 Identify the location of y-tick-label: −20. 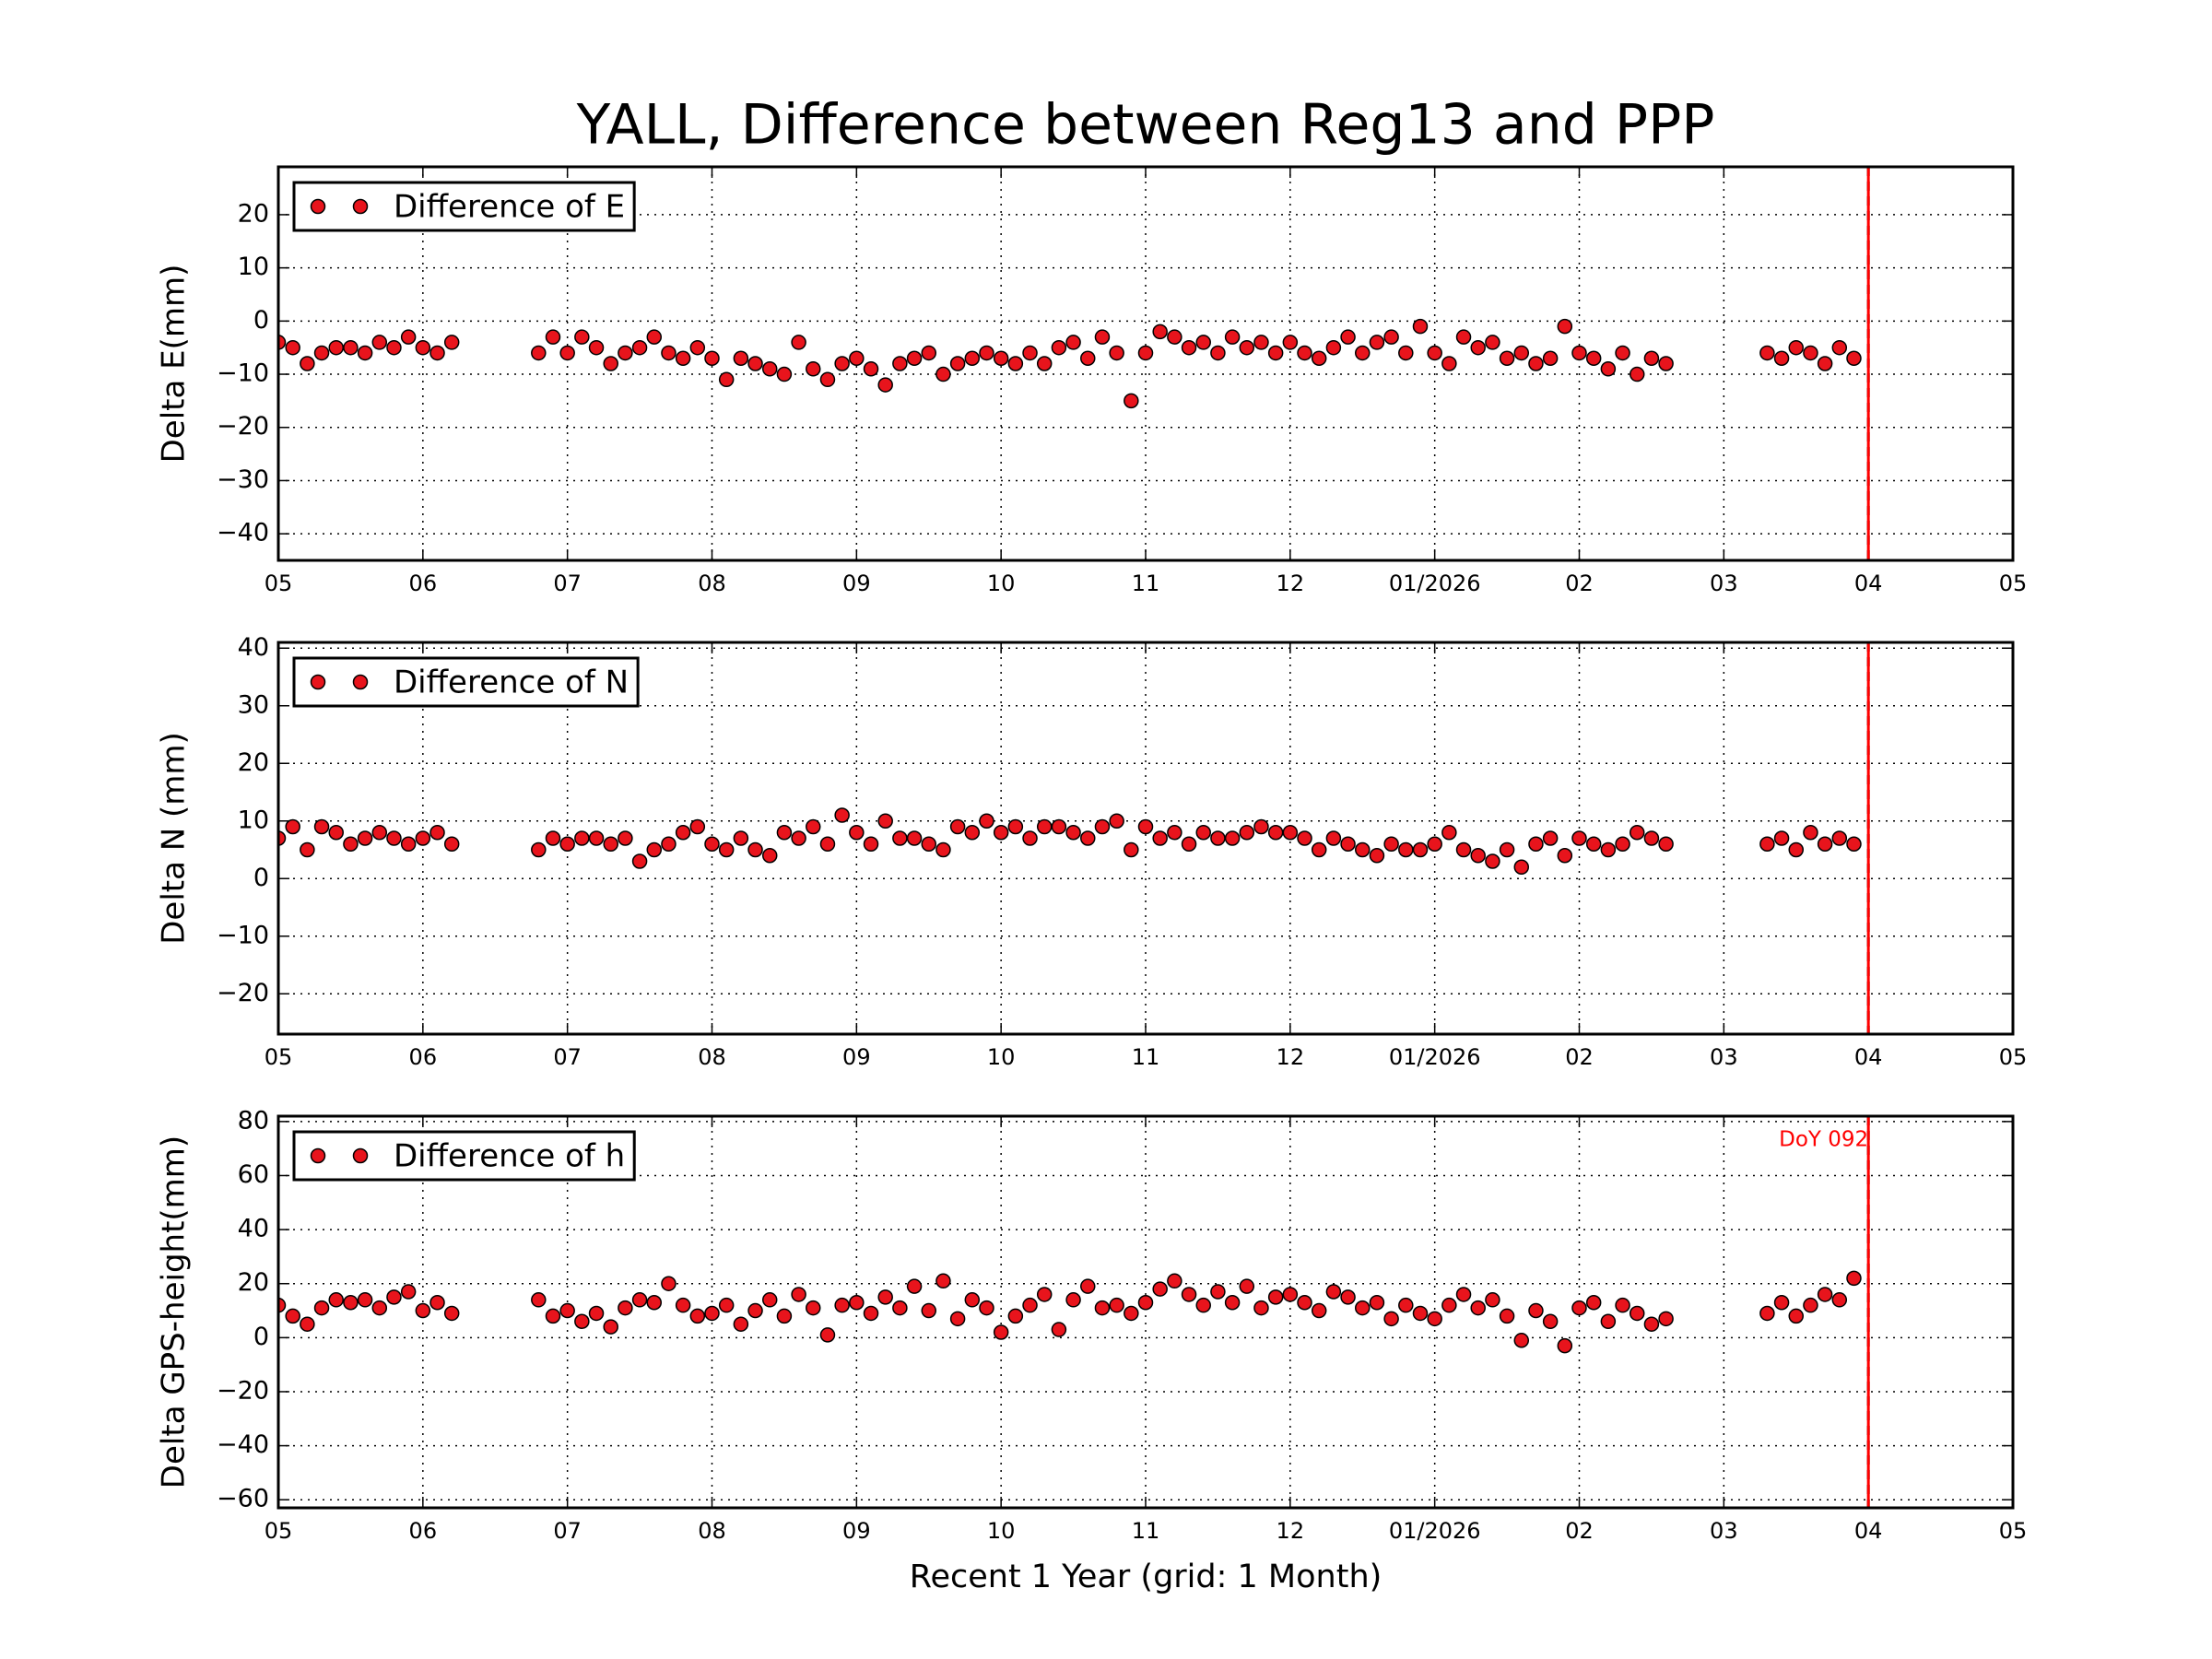
(243, 426).